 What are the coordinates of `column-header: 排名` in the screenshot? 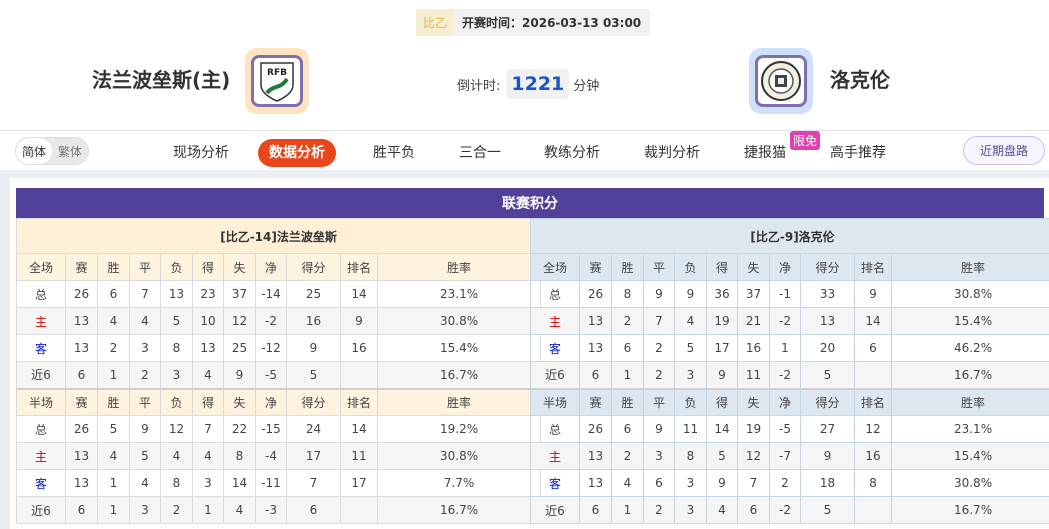 It's located at (873, 401).